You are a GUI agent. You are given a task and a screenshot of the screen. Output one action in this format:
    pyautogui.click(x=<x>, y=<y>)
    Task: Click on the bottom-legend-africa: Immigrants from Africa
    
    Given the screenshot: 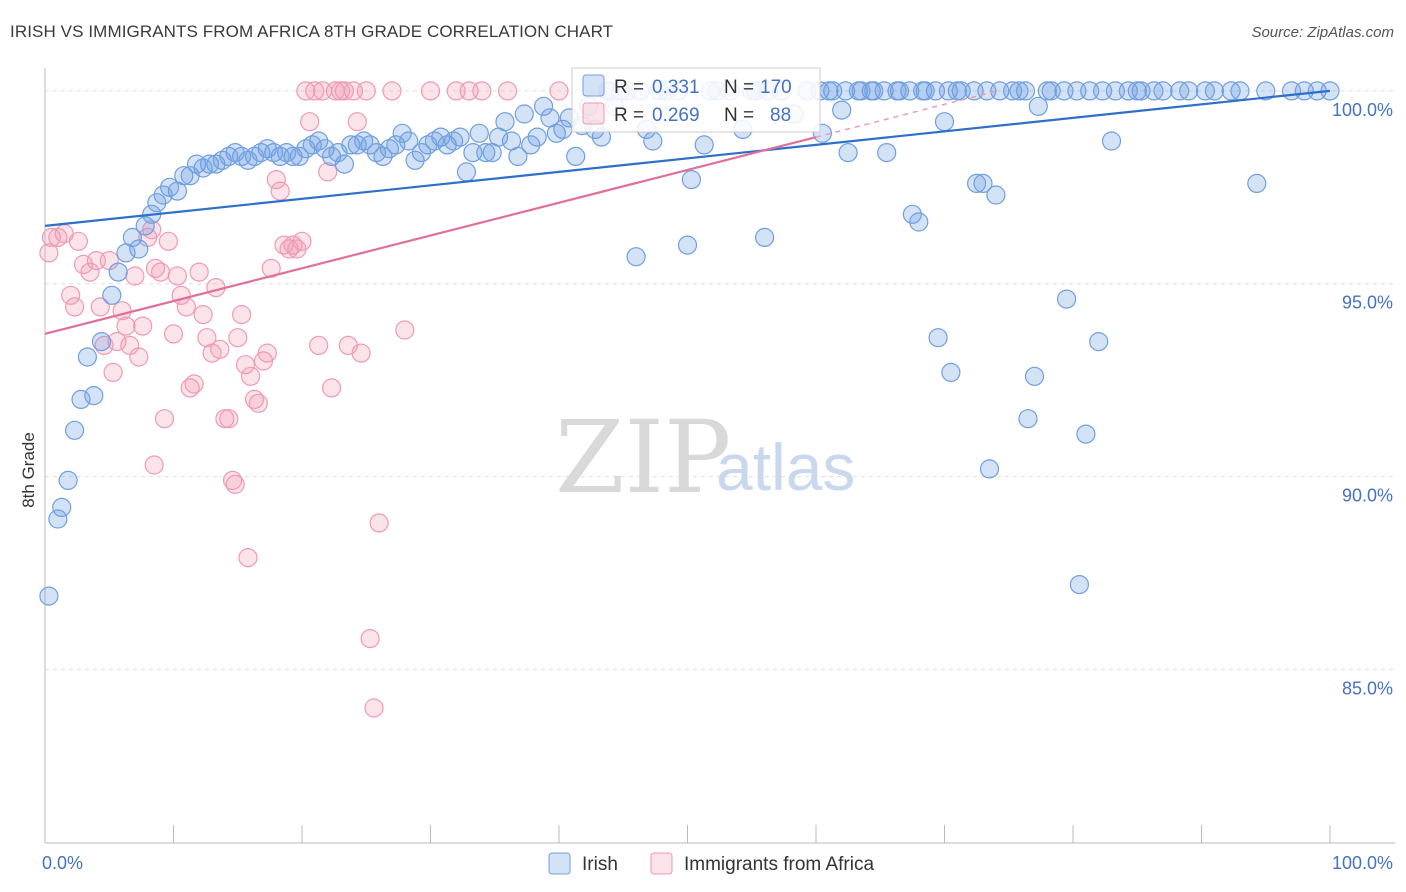 What is the action you would take?
    pyautogui.click(x=779, y=864)
    